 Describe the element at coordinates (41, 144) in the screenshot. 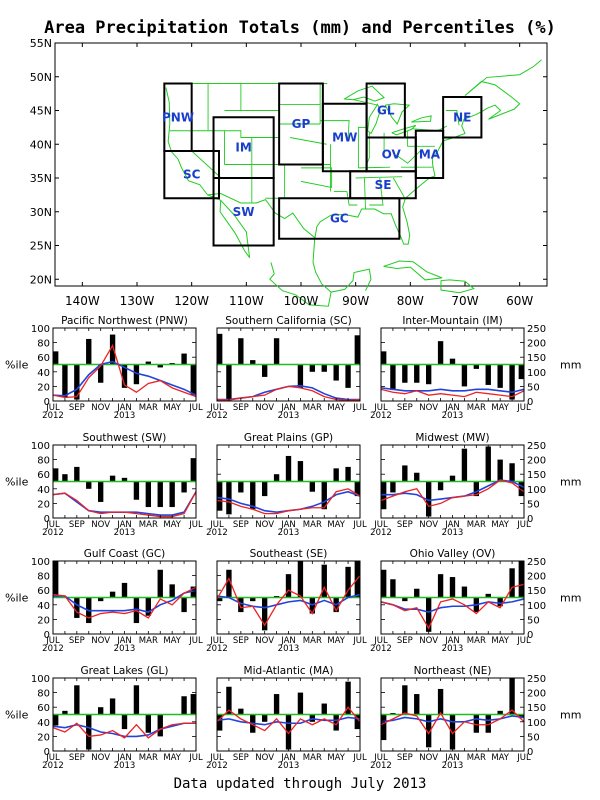

I see `map-lat-label: 40N` at that location.